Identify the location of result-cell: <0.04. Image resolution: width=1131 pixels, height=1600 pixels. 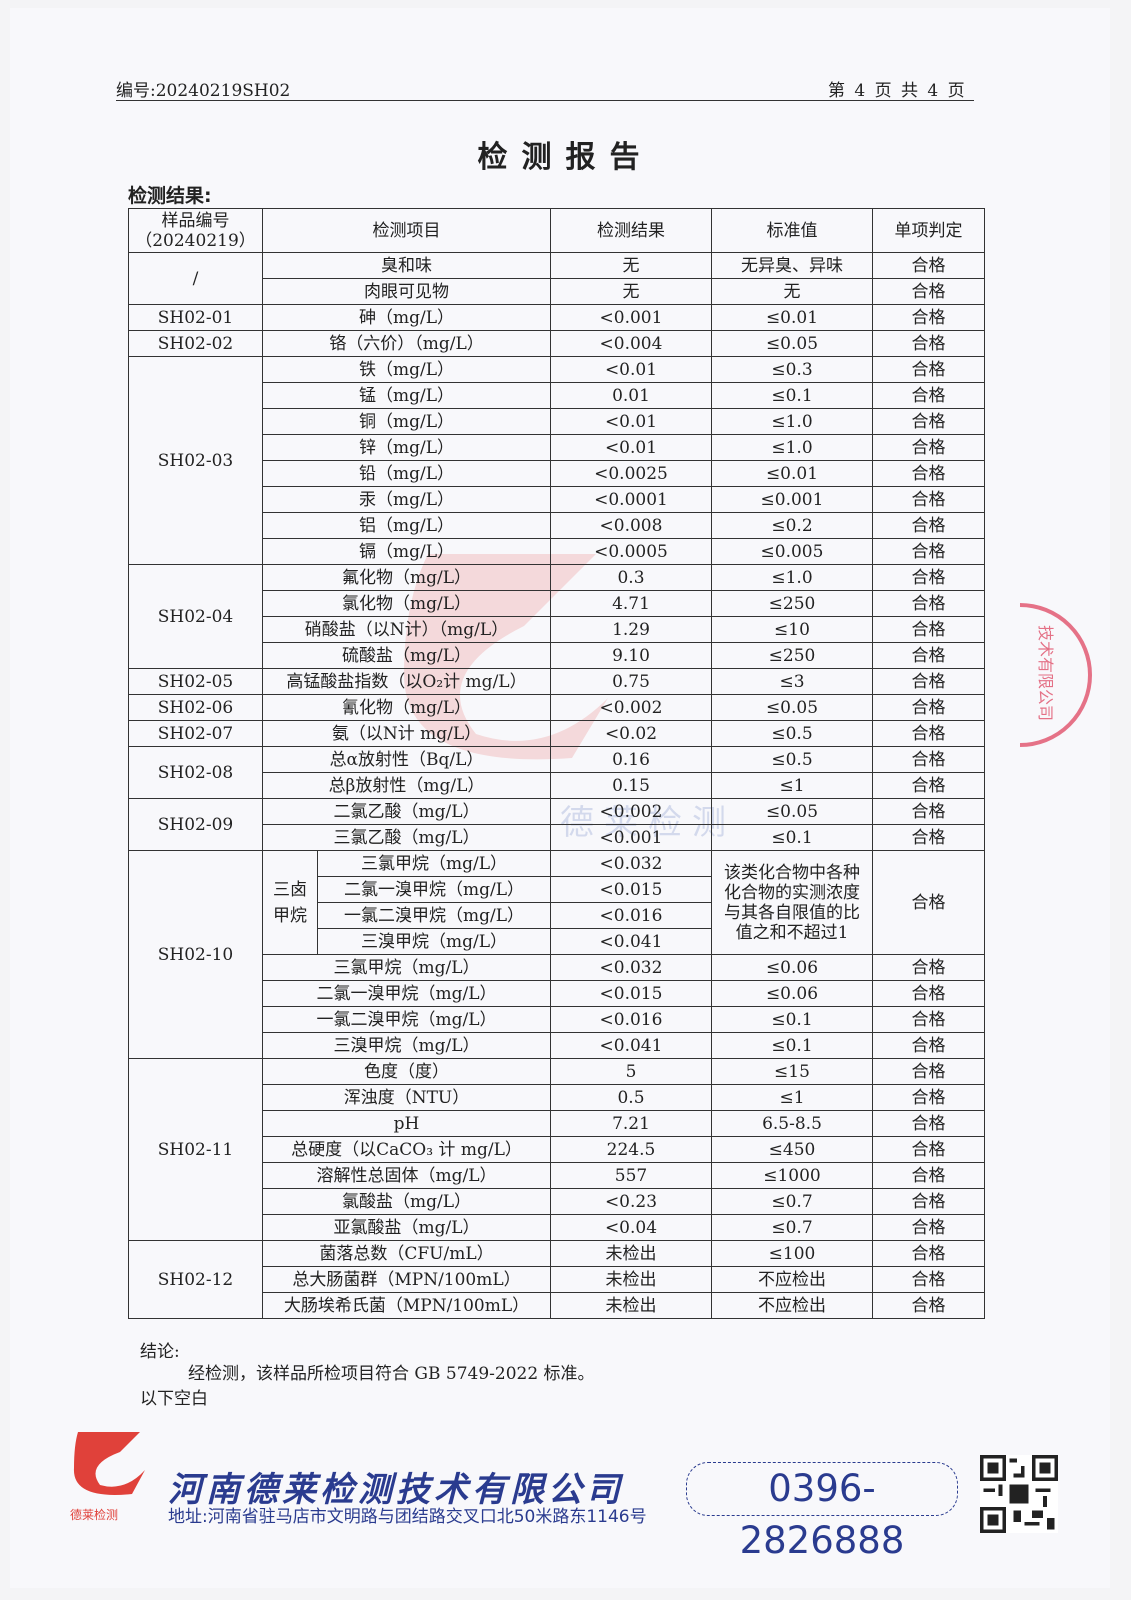
(631, 1227).